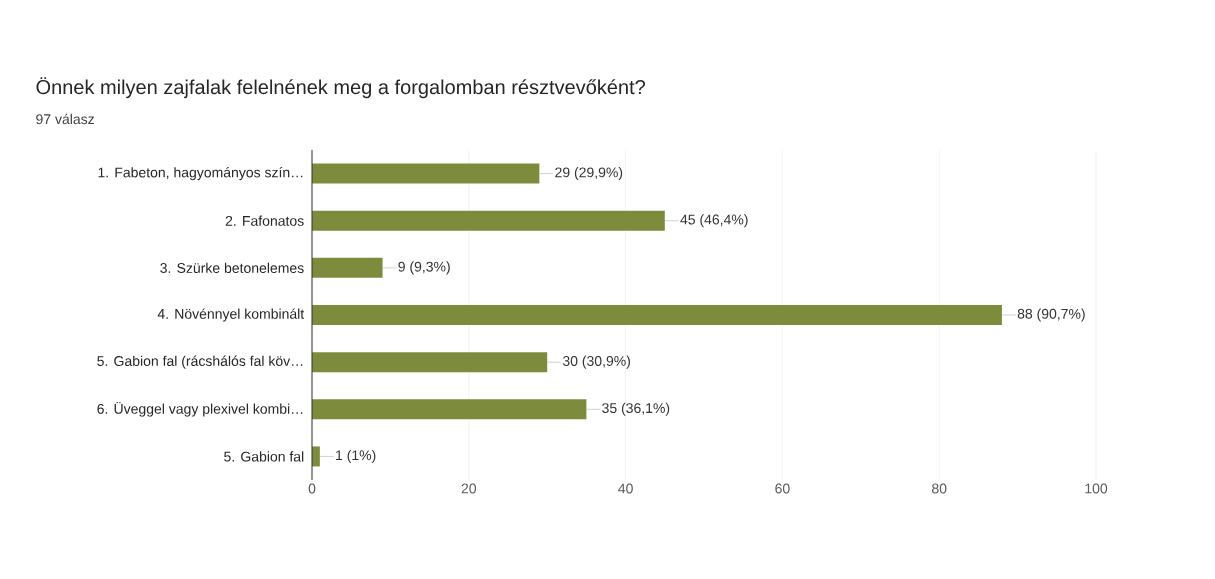 The image size is (1215, 579). Describe the element at coordinates (939, 488) in the screenshot. I see `x-tick-label: 80` at that location.